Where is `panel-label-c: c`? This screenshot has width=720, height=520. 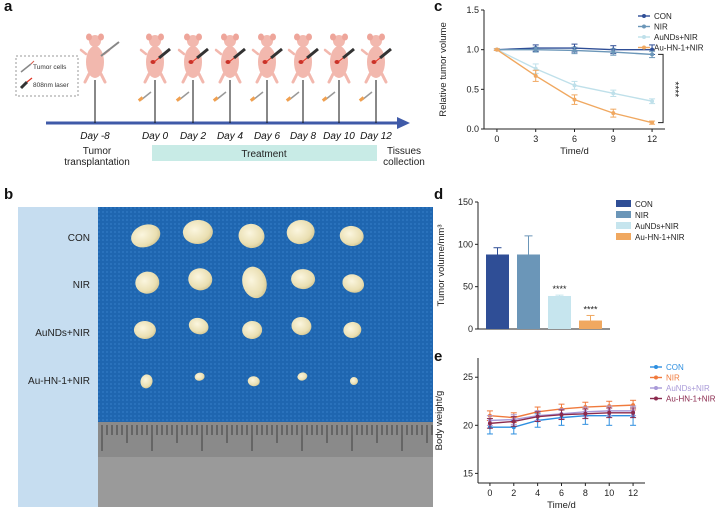
panel-label-c: c is located at coordinates (438, 7).